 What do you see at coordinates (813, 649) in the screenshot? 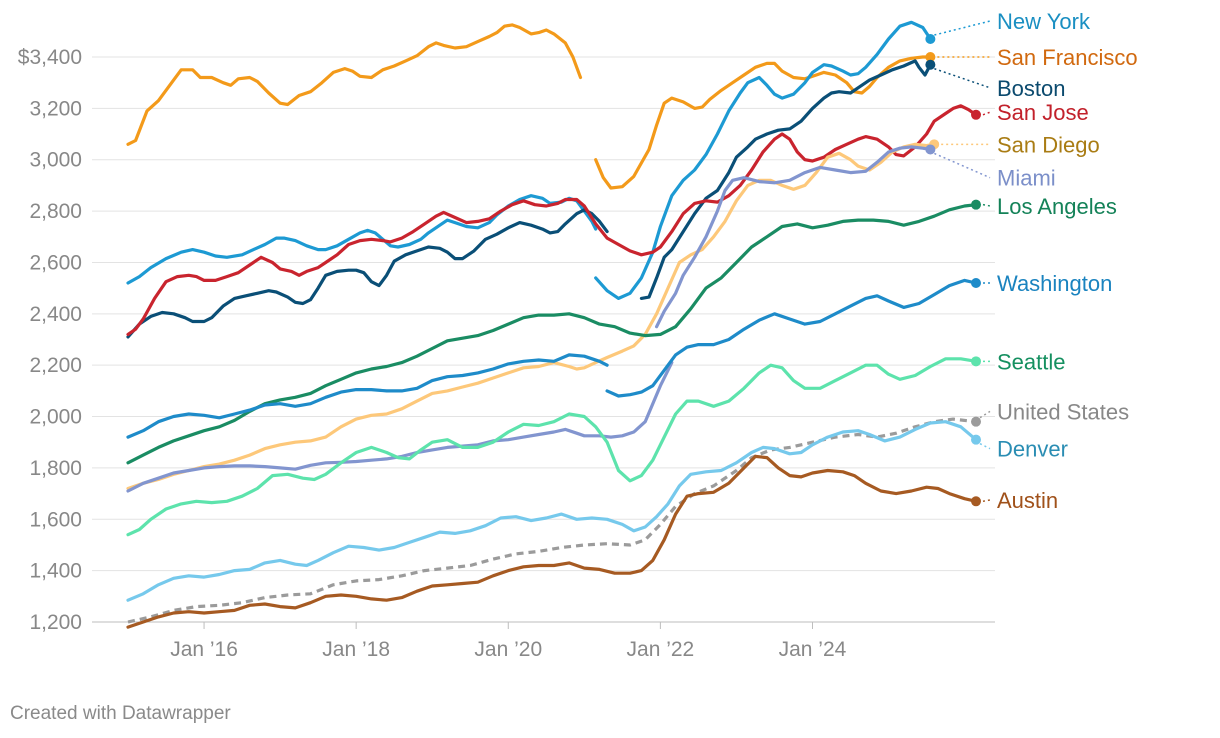
I see `x-tick-label: Jan ’24` at bounding box center [813, 649].